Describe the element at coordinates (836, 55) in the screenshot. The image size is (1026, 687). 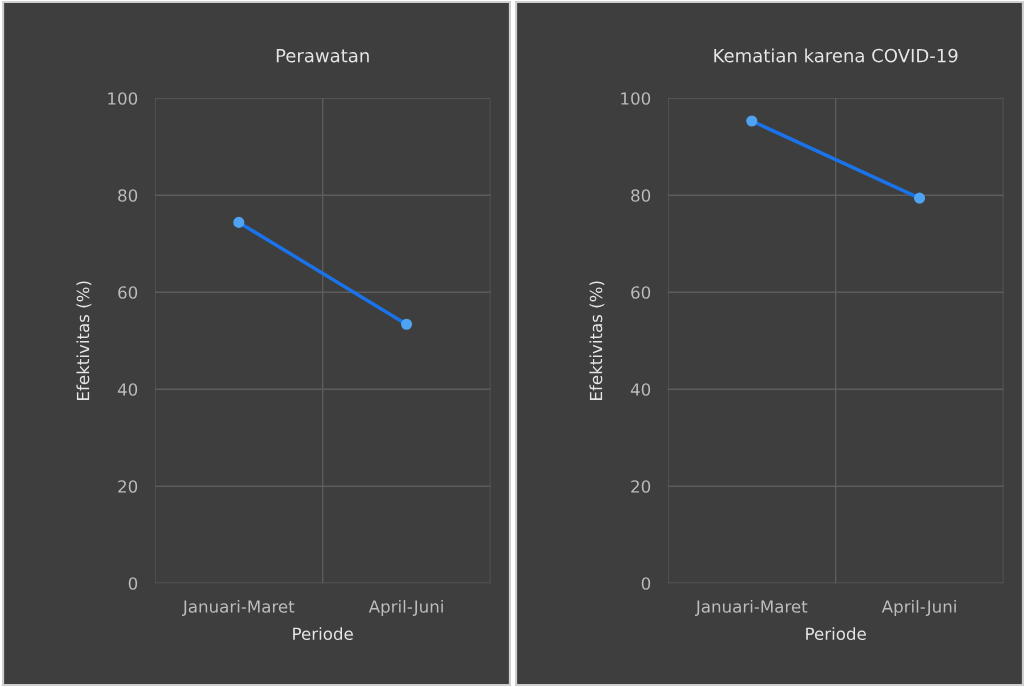
I see `chart-title: Kematian karena COVID-19` at that location.